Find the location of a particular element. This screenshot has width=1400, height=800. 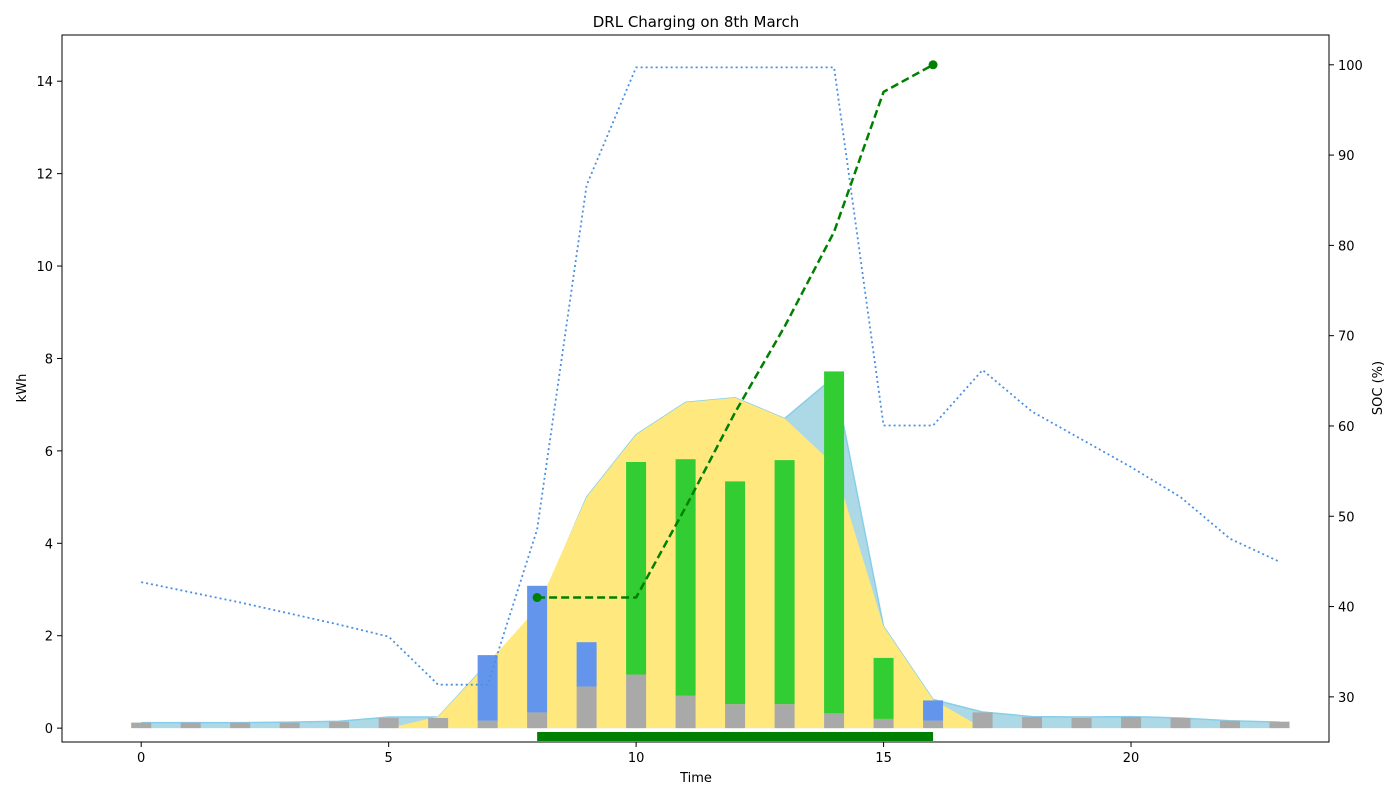

y2-tick-label-30: 30 is located at coordinates (1346, 698).